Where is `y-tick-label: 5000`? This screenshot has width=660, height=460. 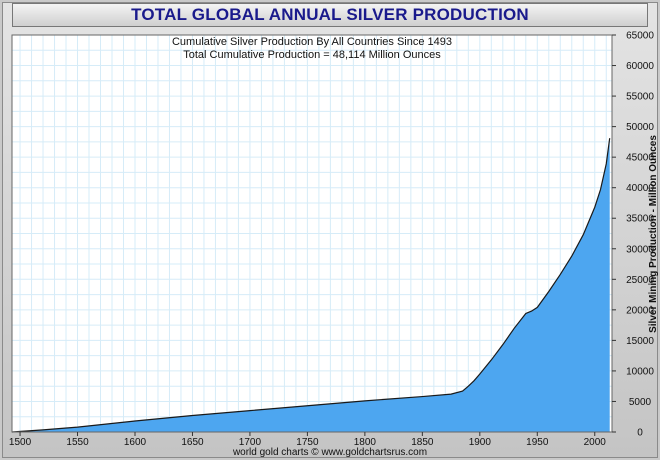
y-tick-label: 5000 is located at coordinates (640, 402).